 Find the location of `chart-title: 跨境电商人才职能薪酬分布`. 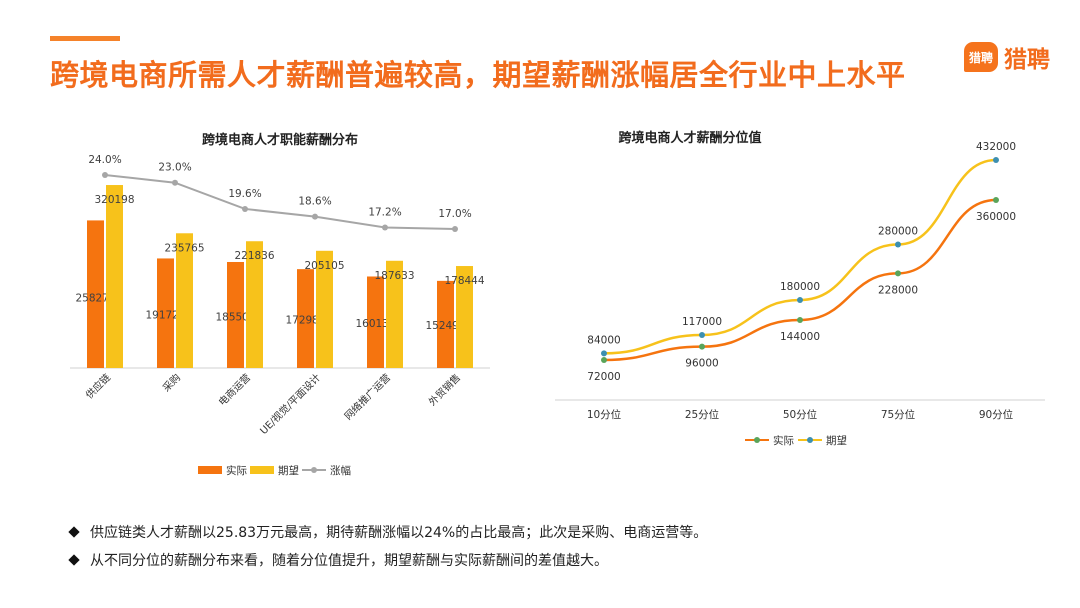

chart-title: 跨境电商人才职能薪酬分布 is located at coordinates (280, 140).